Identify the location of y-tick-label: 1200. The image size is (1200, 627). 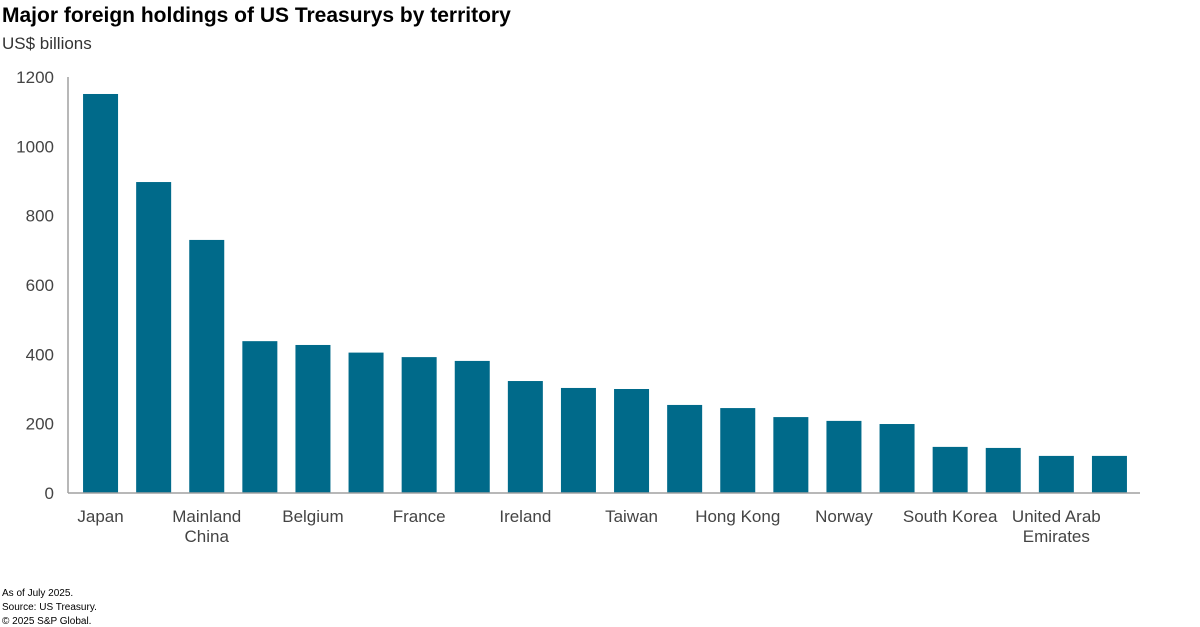
(35, 77).